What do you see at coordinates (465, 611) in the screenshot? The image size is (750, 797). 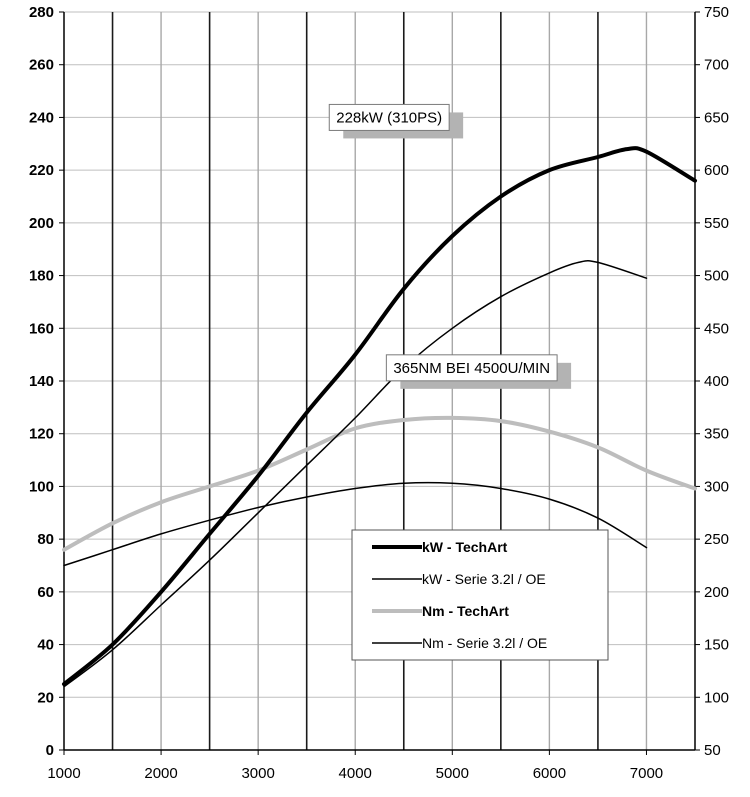 I see `legend-label: Nm - TechArt` at bounding box center [465, 611].